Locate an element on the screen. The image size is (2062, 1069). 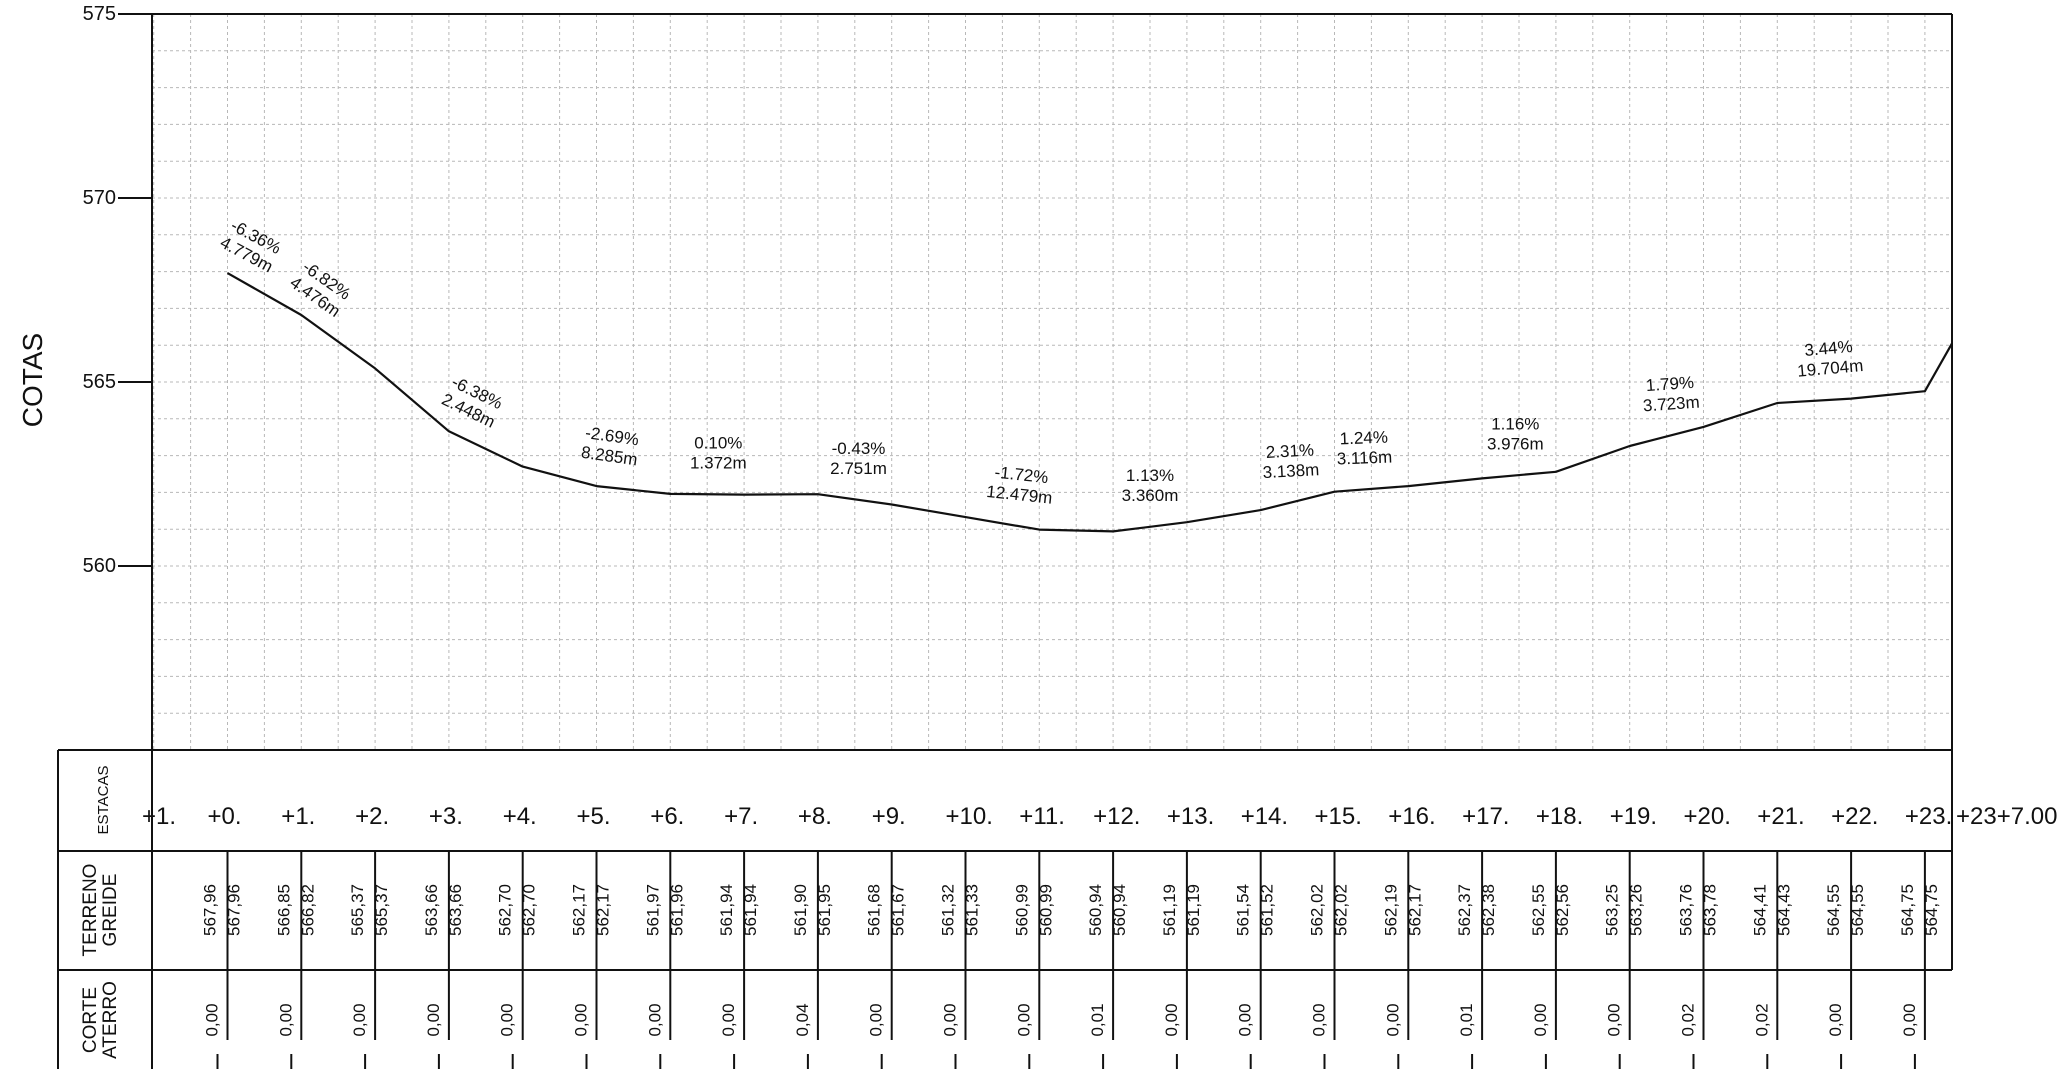
greide-value: 560,94 is located at coordinates (1119, 910).